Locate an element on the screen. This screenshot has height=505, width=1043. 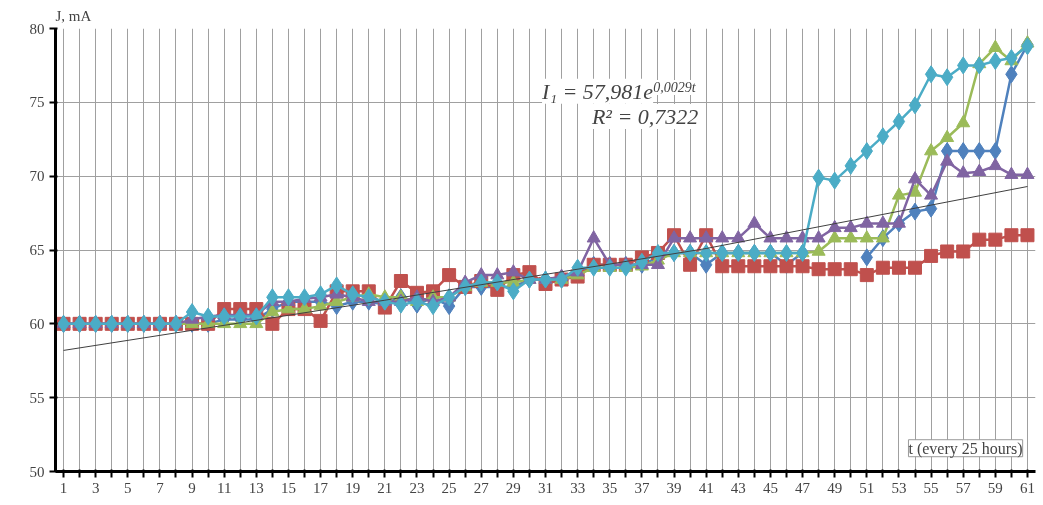
x-tick-label: 25 is located at coordinates (449, 487).